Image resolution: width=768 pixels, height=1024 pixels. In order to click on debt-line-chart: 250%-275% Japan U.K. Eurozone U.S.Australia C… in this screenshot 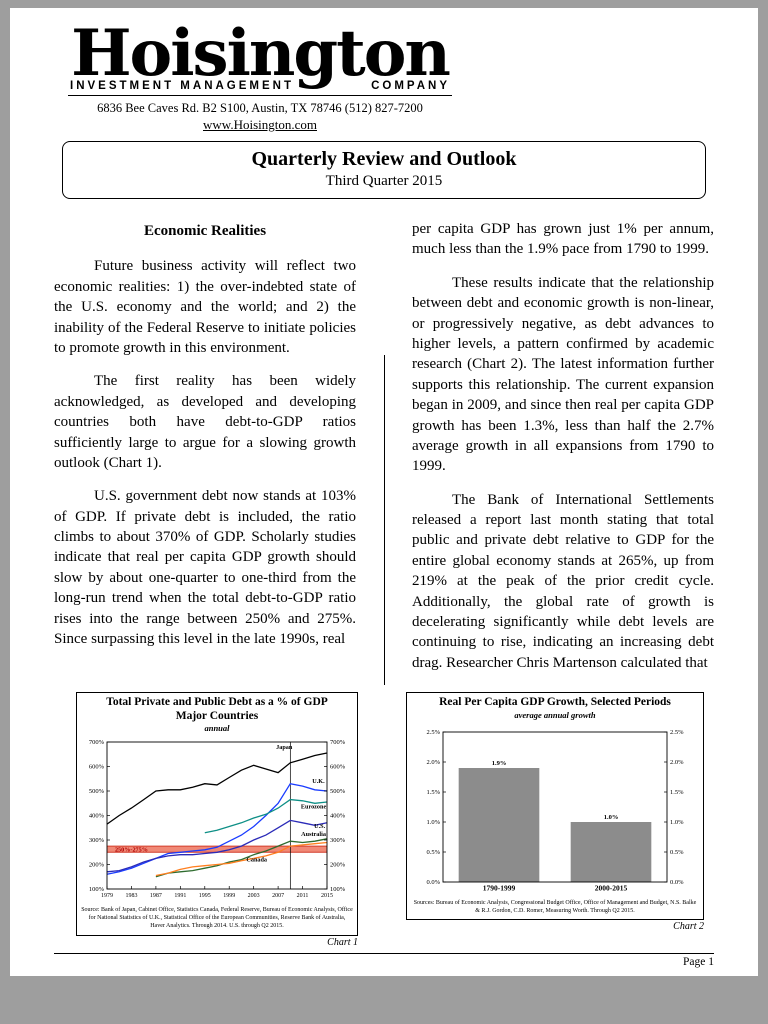, I will do `click(217, 820)`.